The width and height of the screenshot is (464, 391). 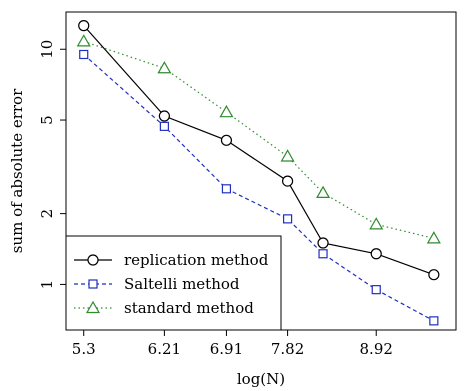 I want to click on legend-label: standard method, so click(x=189, y=308).